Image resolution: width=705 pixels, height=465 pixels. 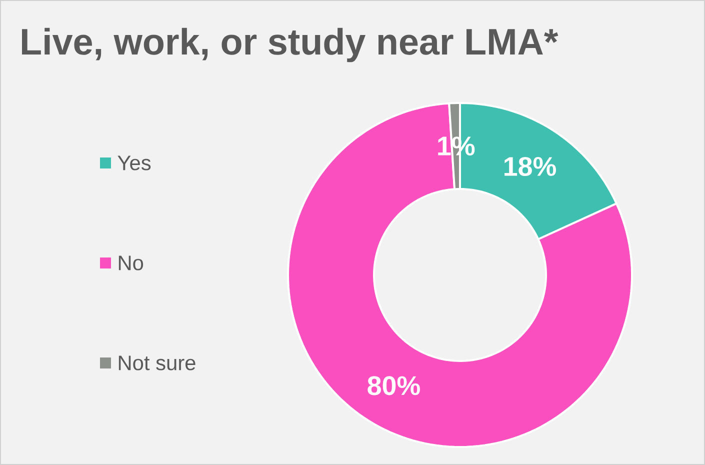 What do you see at coordinates (157, 363) in the screenshot?
I see `legend-label: Not sure` at bounding box center [157, 363].